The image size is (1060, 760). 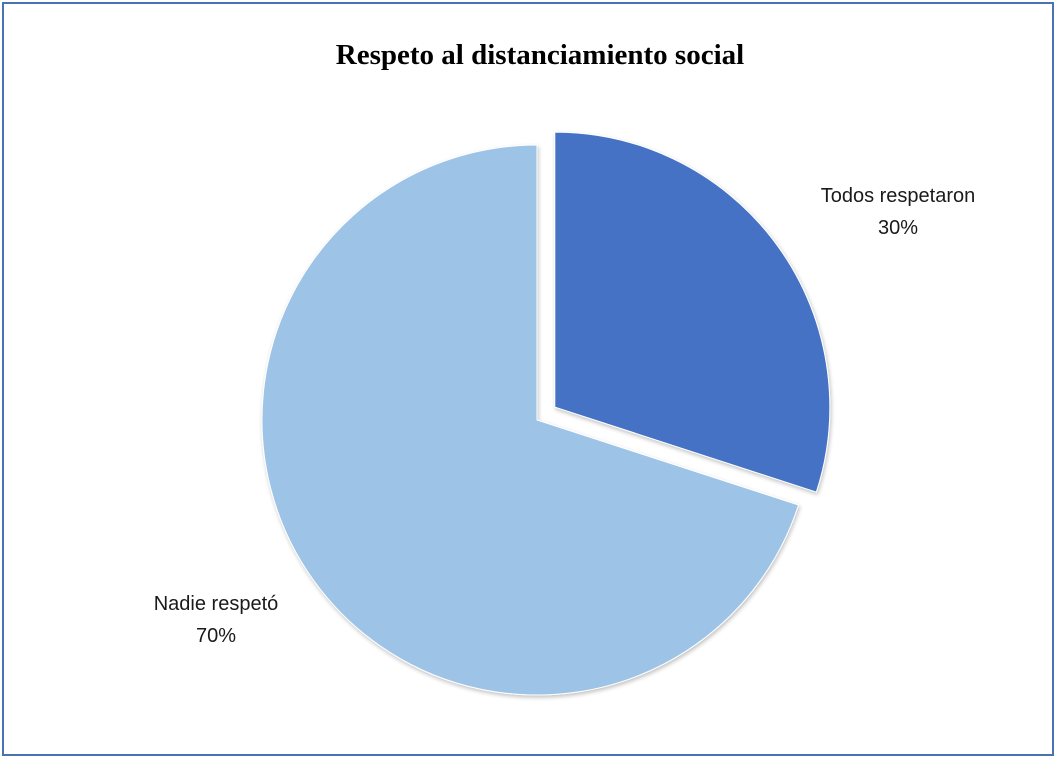 What do you see at coordinates (692, 312) in the screenshot?
I see `pie-slice-todos-respetaron` at bounding box center [692, 312].